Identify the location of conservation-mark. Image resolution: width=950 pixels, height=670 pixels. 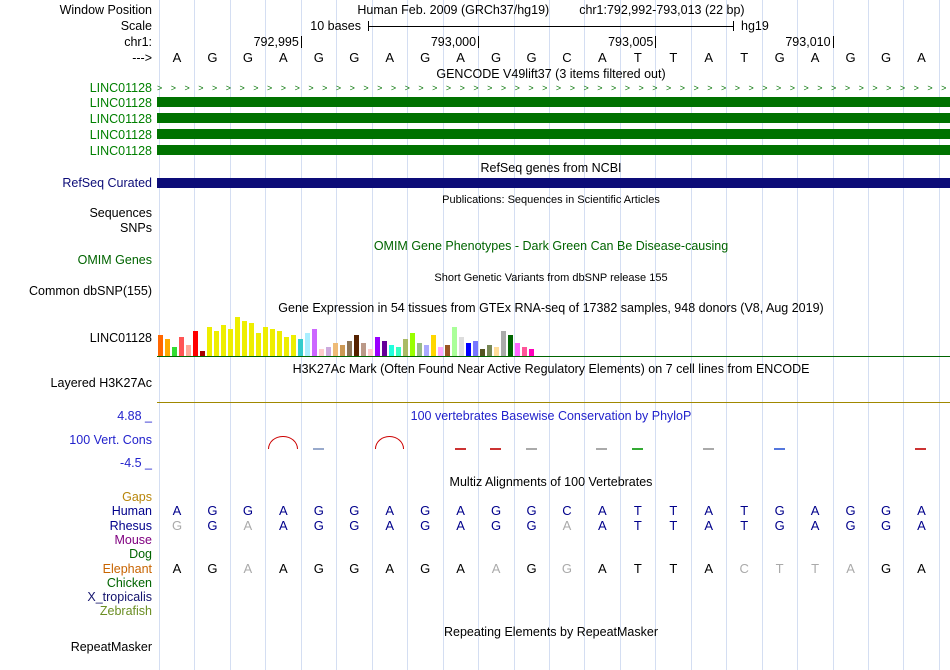
(496, 449).